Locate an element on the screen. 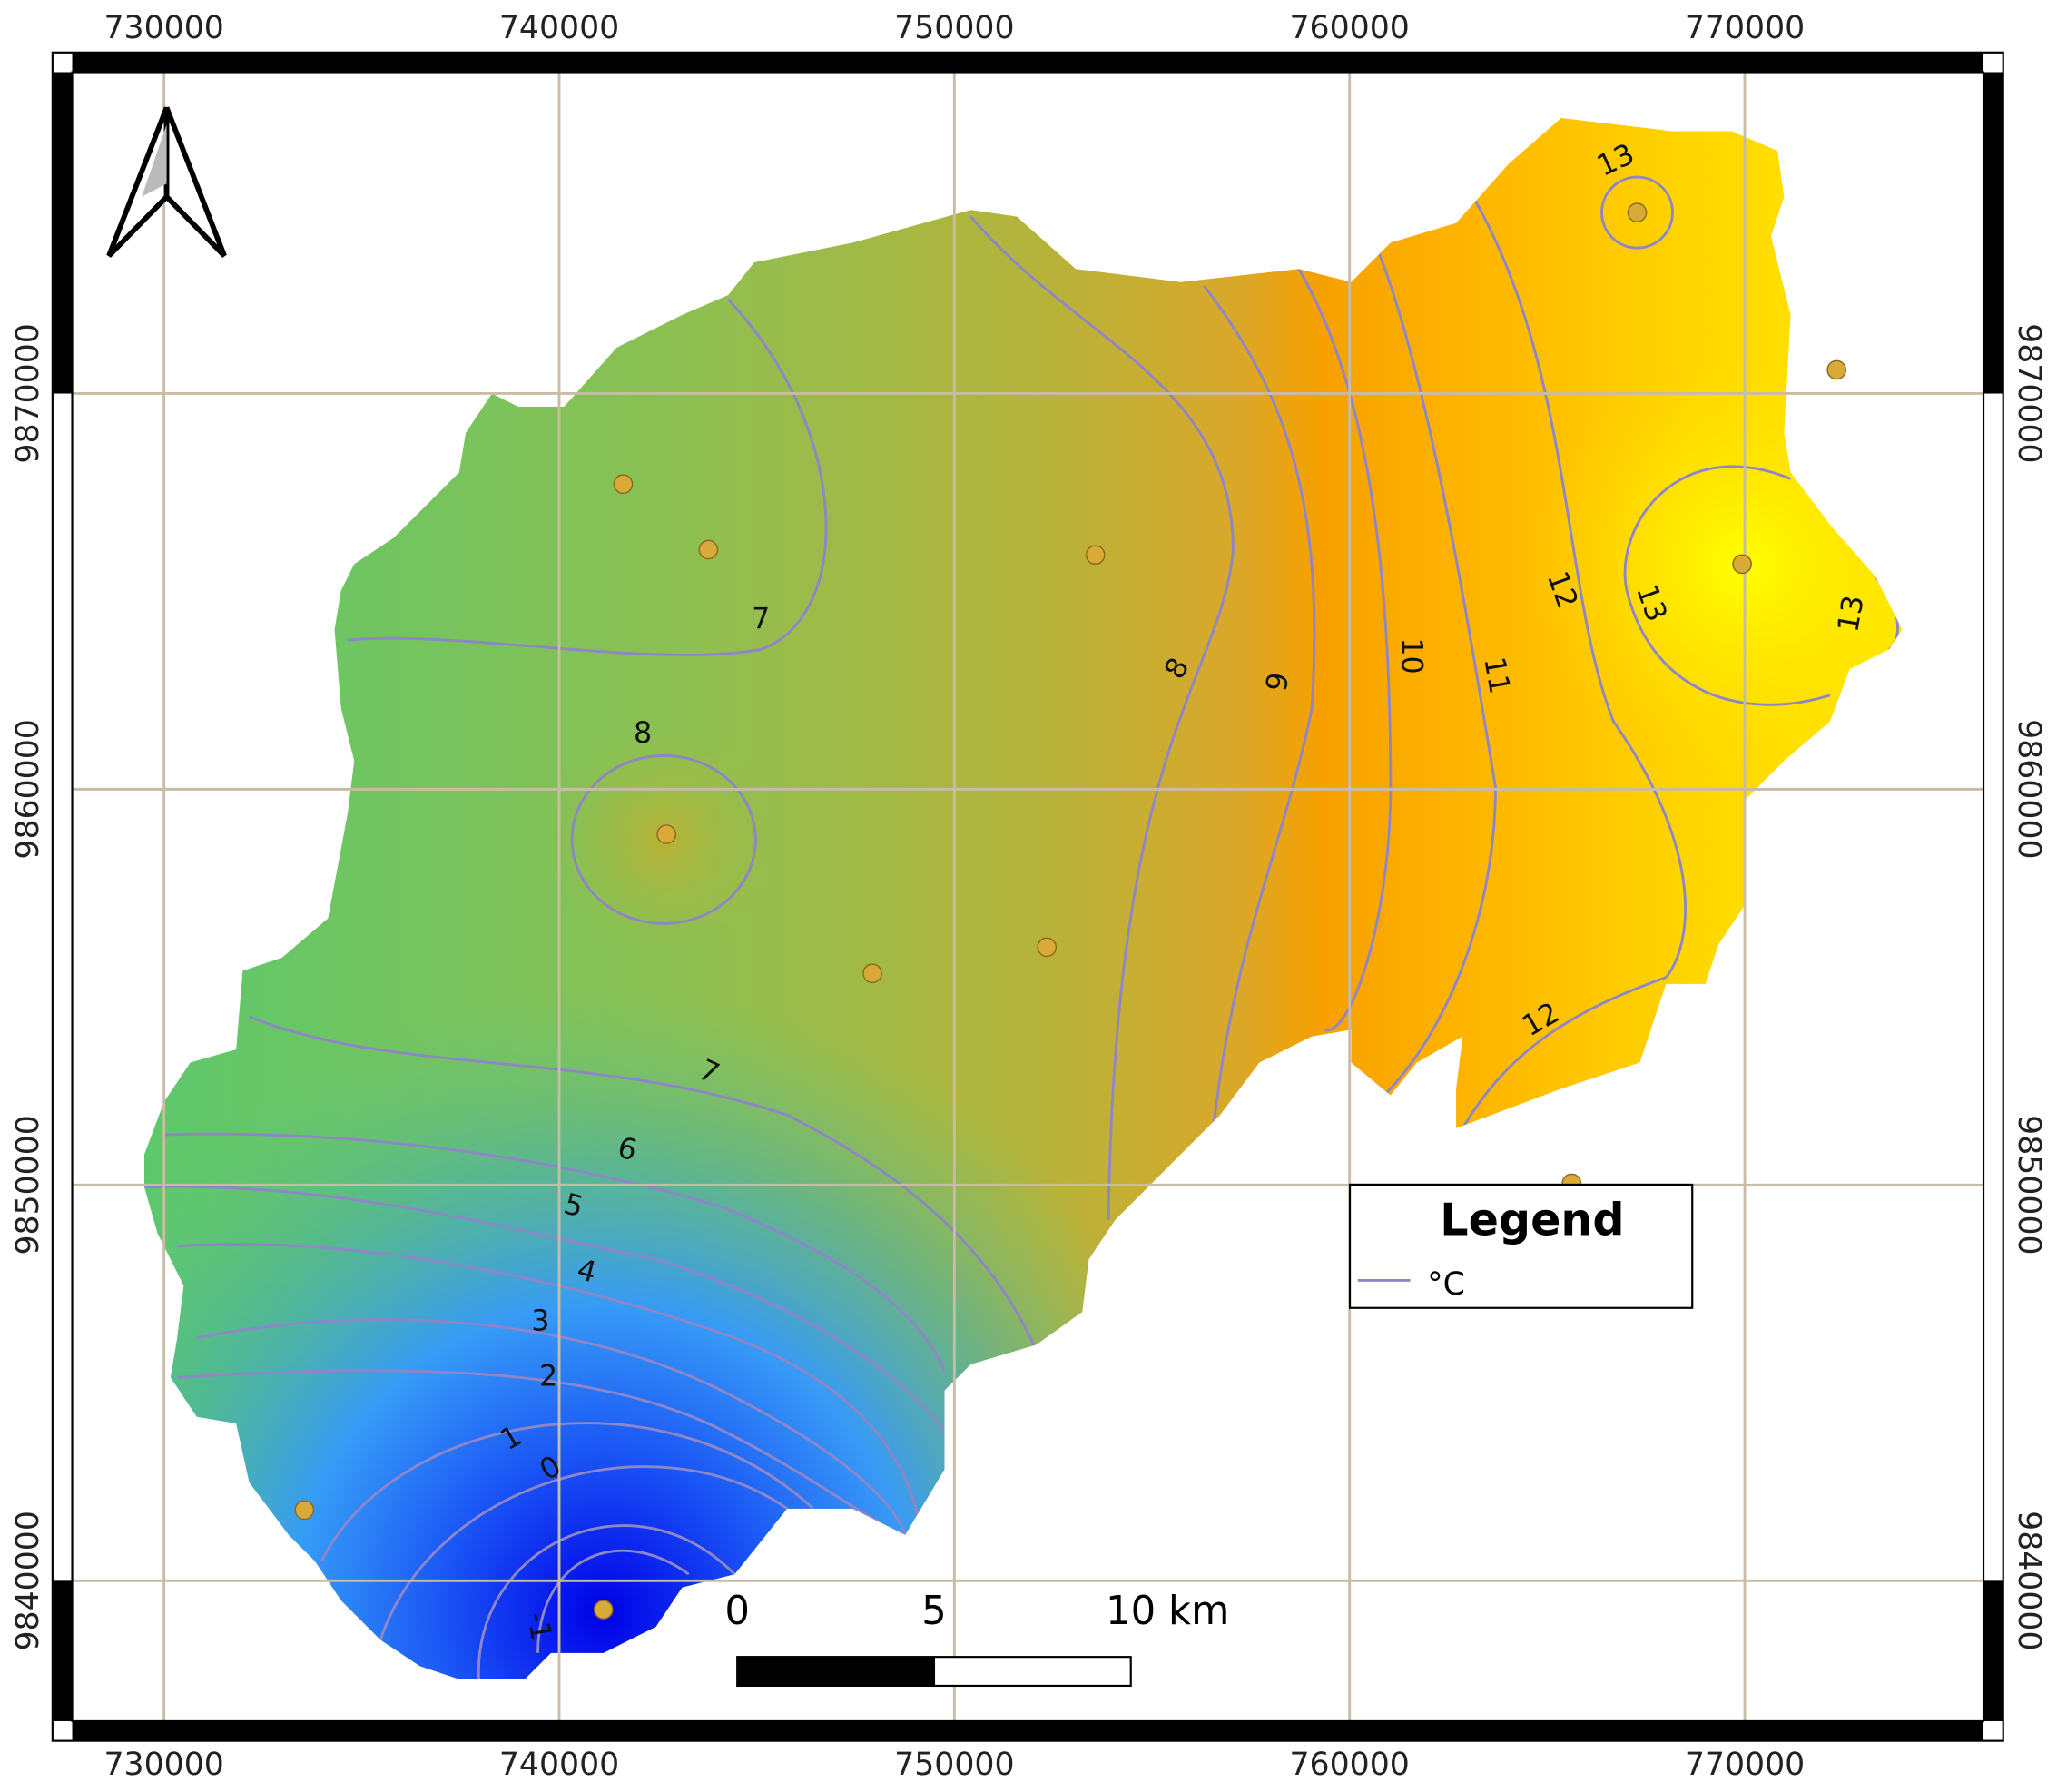 This screenshot has height=1792, width=2057. scale-label: 10 km is located at coordinates (1167, 1611).